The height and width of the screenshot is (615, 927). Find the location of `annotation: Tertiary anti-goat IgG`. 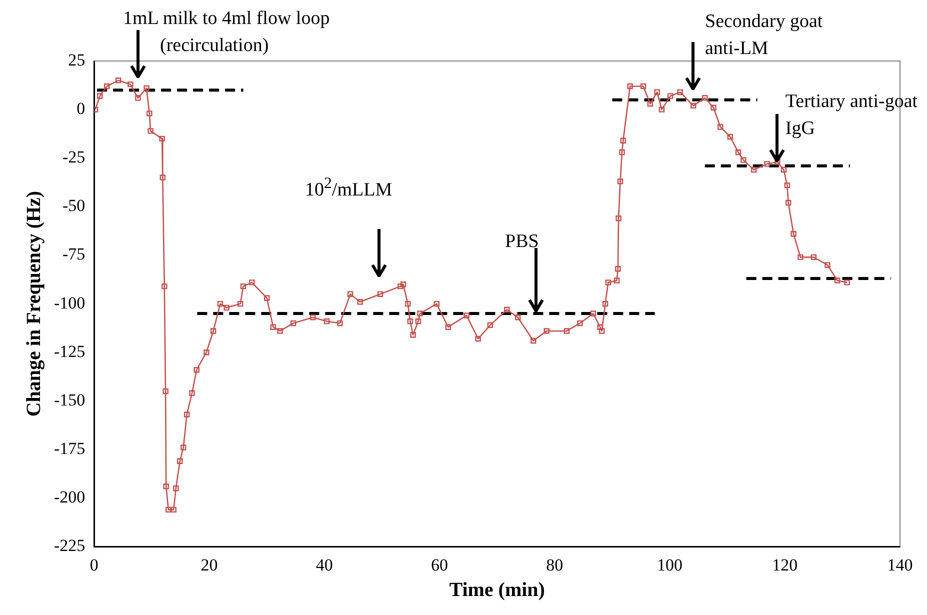

annotation: Tertiary anti-goat IgG is located at coordinates (852, 115).